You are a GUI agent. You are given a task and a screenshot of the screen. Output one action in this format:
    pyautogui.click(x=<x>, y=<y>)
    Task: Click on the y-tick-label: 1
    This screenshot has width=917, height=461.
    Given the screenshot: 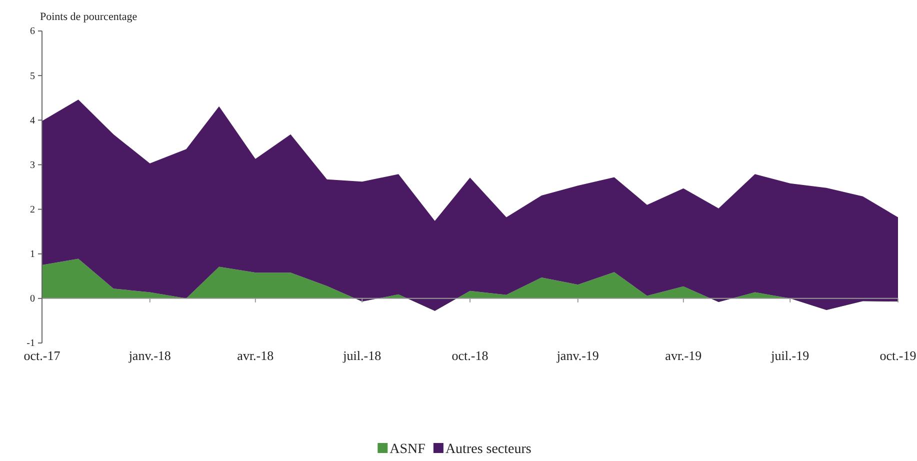 What is the action you would take?
    pyautogui.click(x=32, y=254)
    